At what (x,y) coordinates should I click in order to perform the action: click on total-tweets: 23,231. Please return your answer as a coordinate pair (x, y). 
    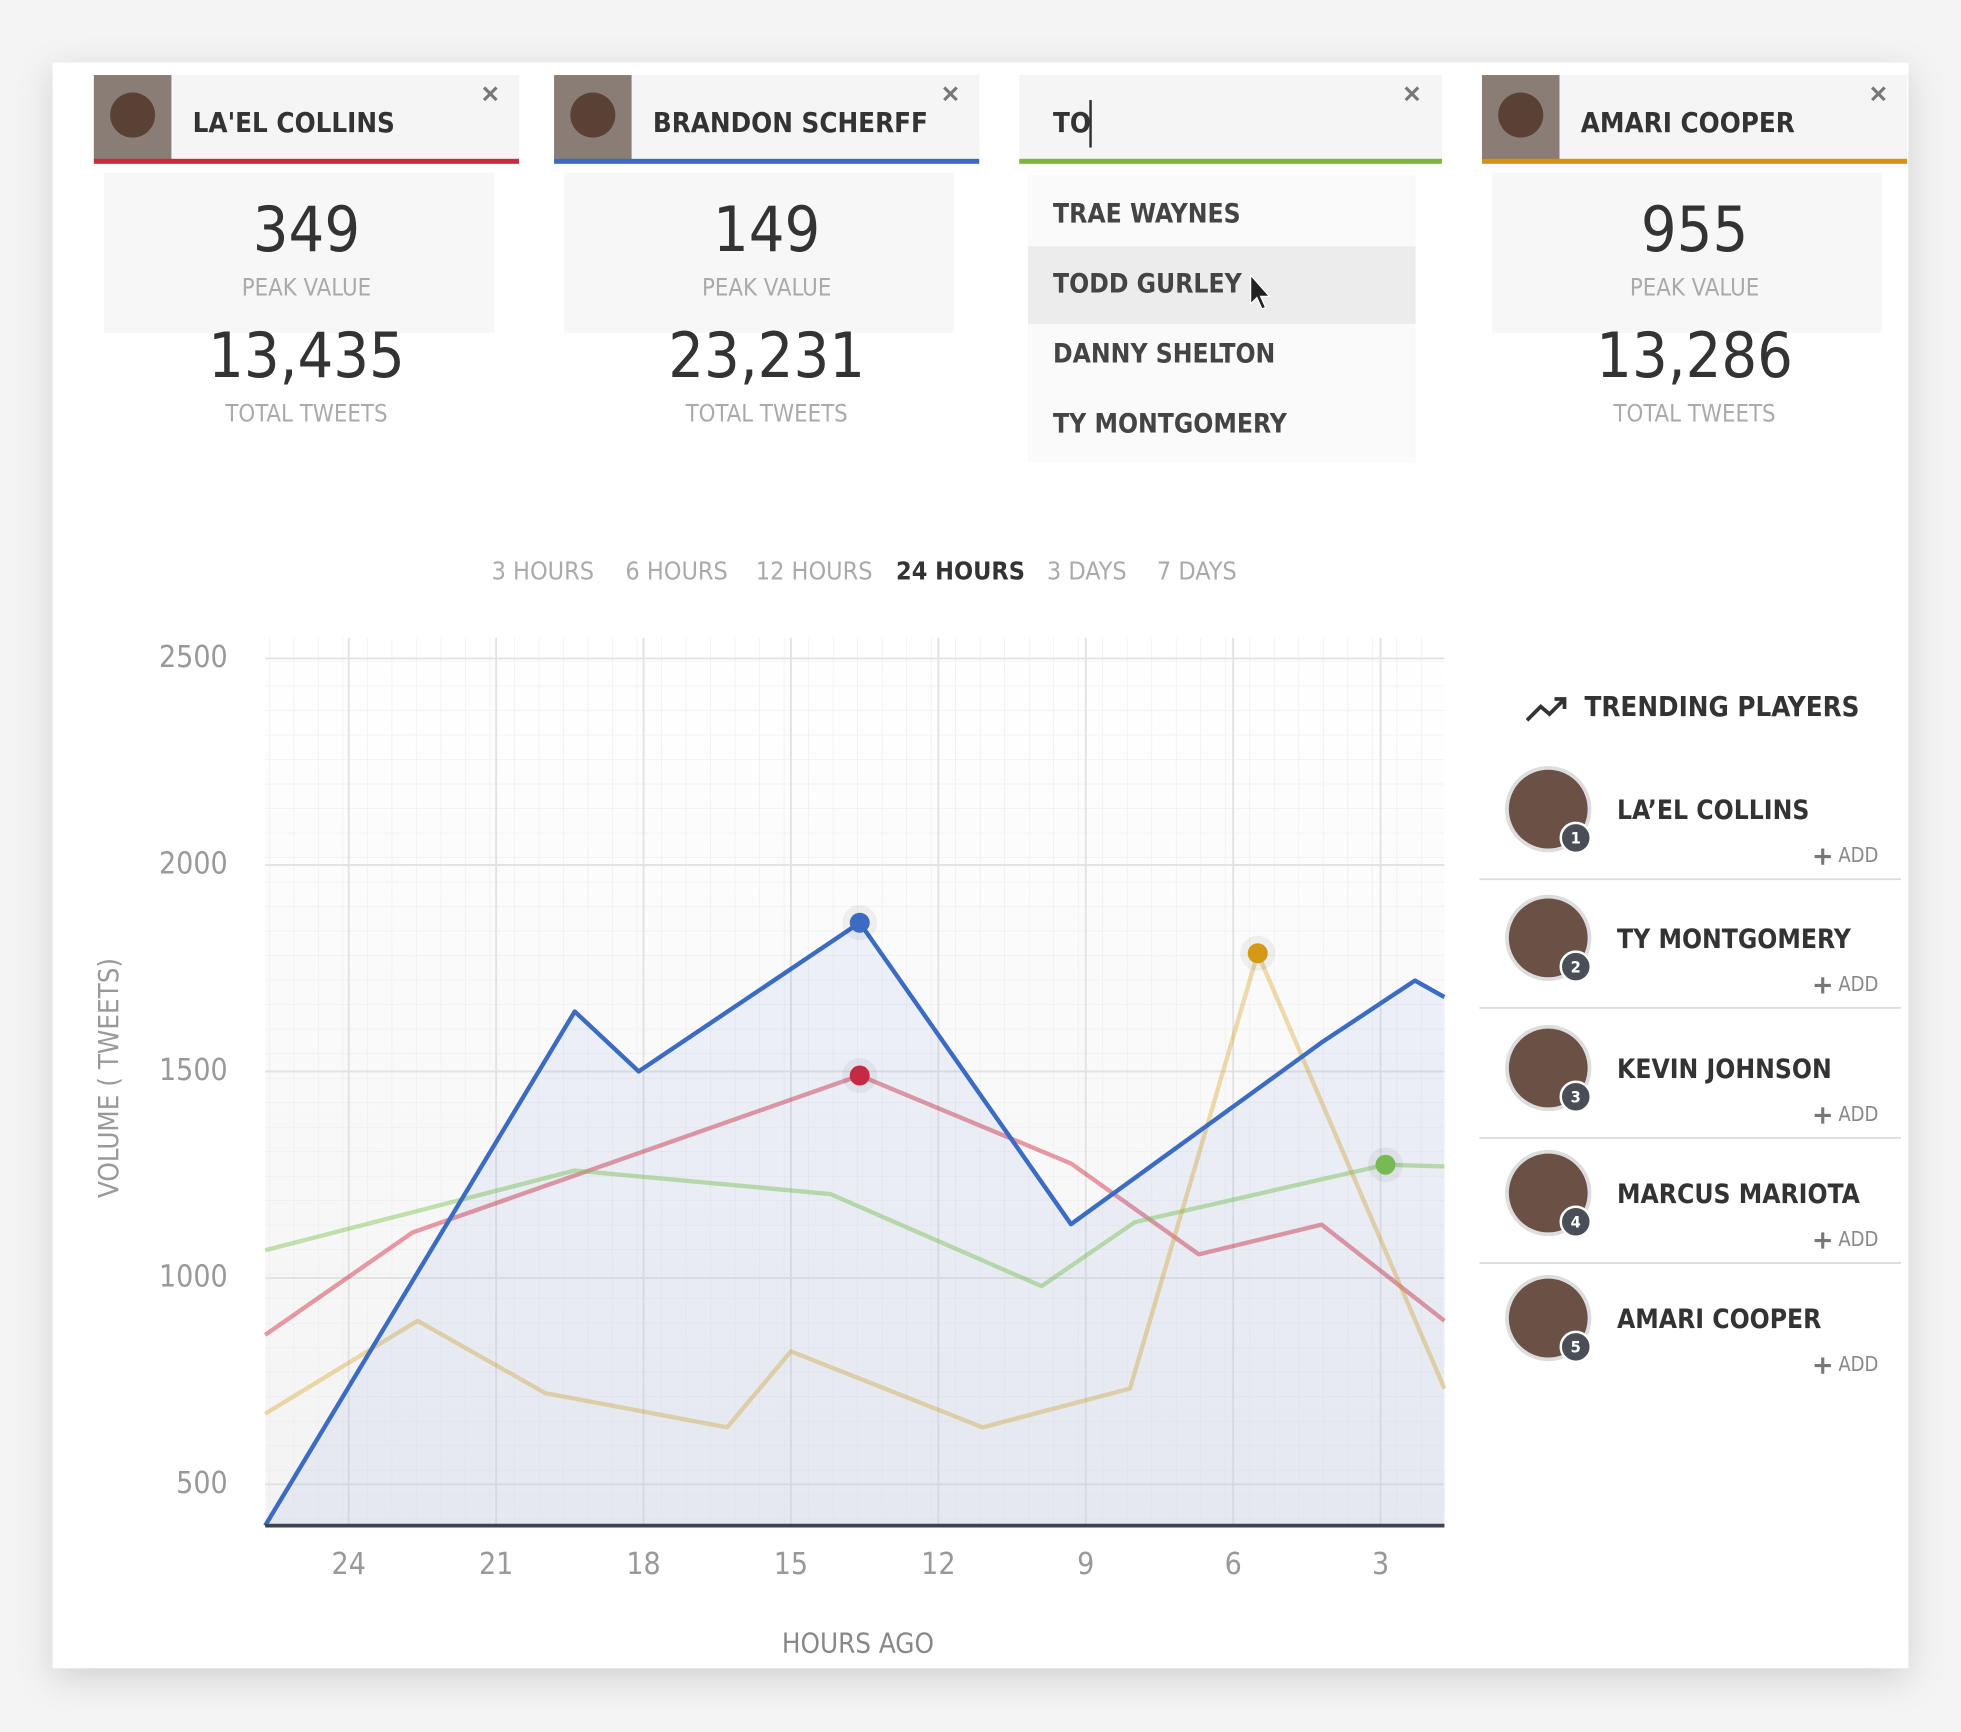
    Looking at the image, I should click on (766, 355).